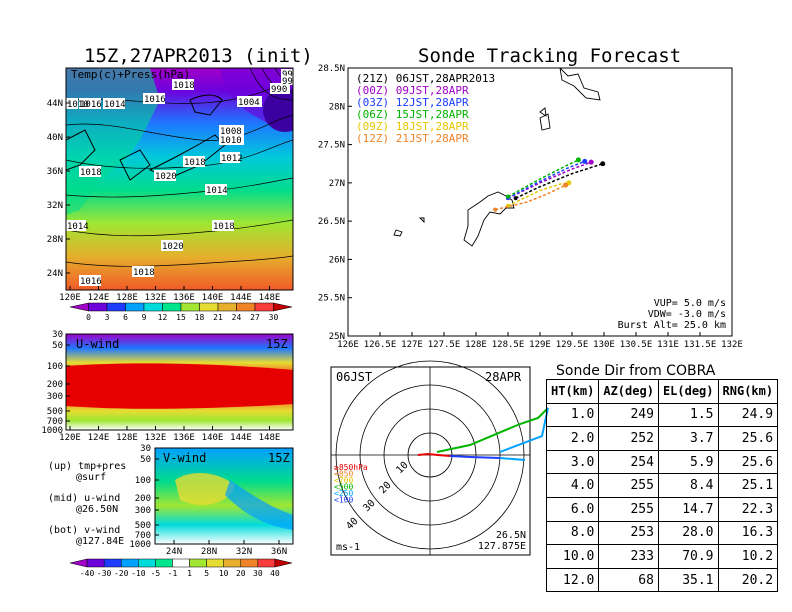  What do you see at coordinates (121, 573) in the screenshot?
I see `wind-colorbar-tick: -20` at bounding box center [121, 573].